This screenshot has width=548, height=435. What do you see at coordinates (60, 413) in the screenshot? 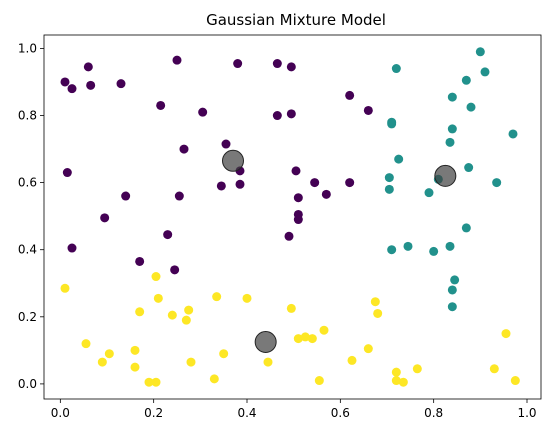
I see `x-tick-label: 0.0` at bounding box center [60, 413].